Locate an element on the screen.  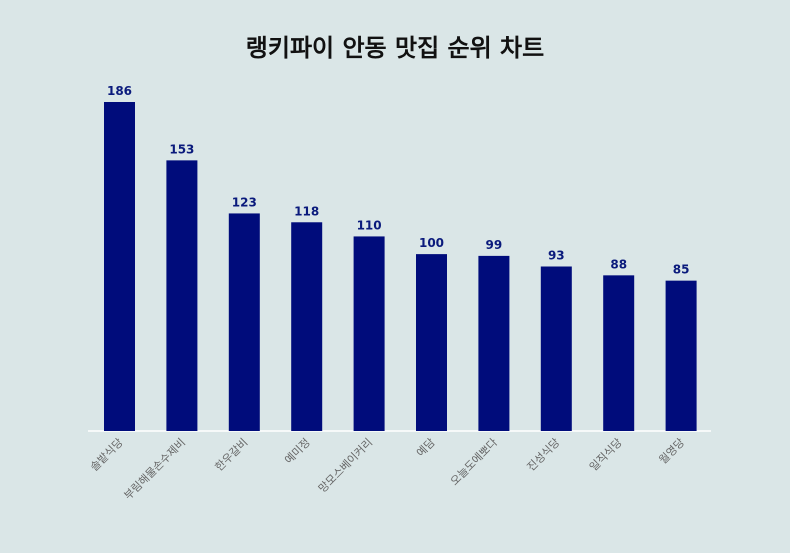
category-tick-label: 한우갈비 is located at coordinates (231, 454).